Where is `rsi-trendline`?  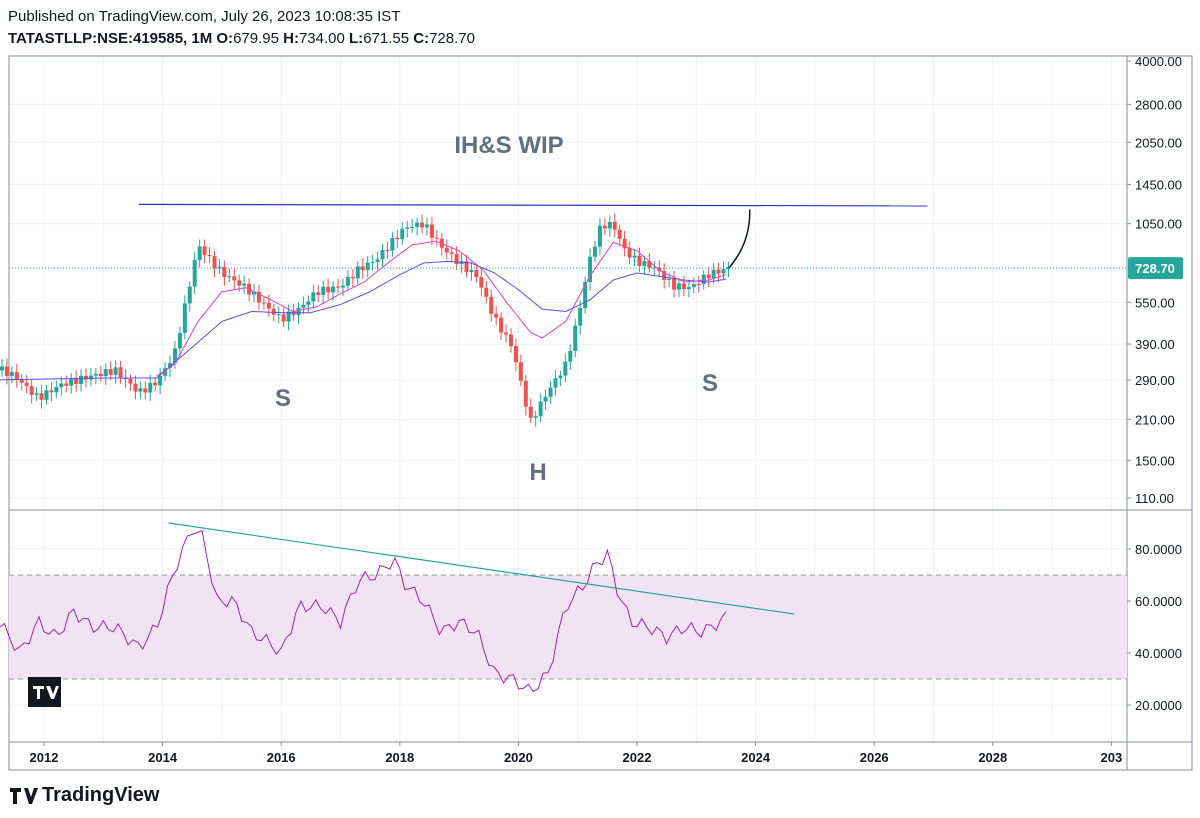
rsi-trendline is located at coordinates (481, 568).